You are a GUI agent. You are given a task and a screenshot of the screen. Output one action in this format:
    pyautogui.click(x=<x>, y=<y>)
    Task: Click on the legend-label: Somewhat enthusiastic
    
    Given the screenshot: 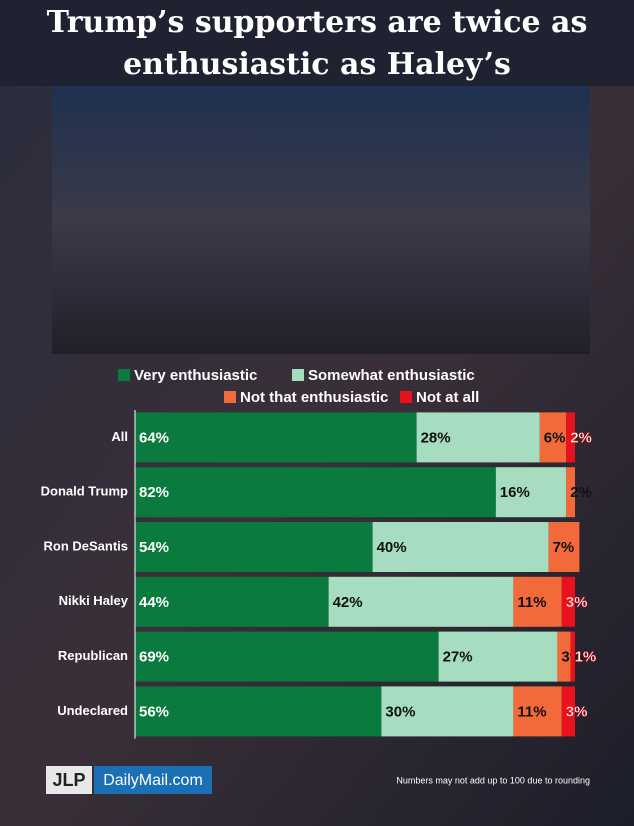 What is the action you would take?
    pyautogui.click(x=391, y=375)
    